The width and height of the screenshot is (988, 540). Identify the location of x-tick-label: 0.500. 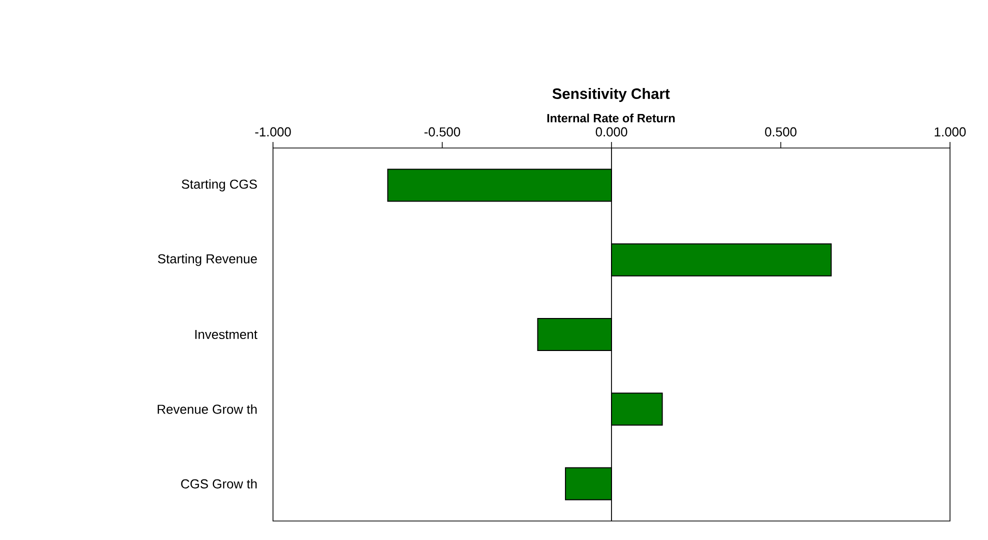
(780, 131).